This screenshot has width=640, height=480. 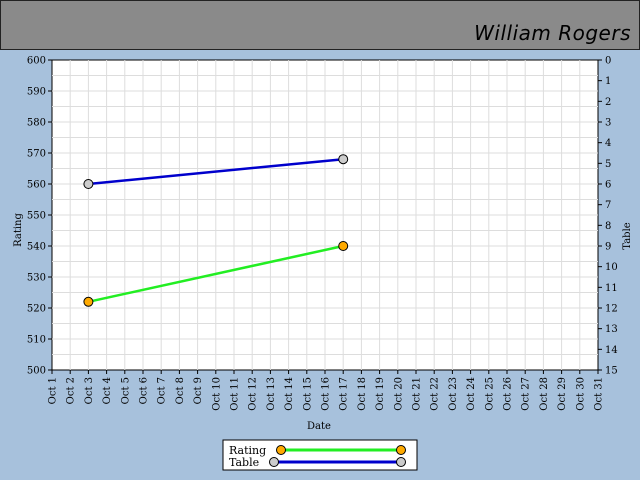 What do you see at coordinates (320, 25) in the screenshot?
I see `header-bar: William Rogers` at bounding box center [320, 25].